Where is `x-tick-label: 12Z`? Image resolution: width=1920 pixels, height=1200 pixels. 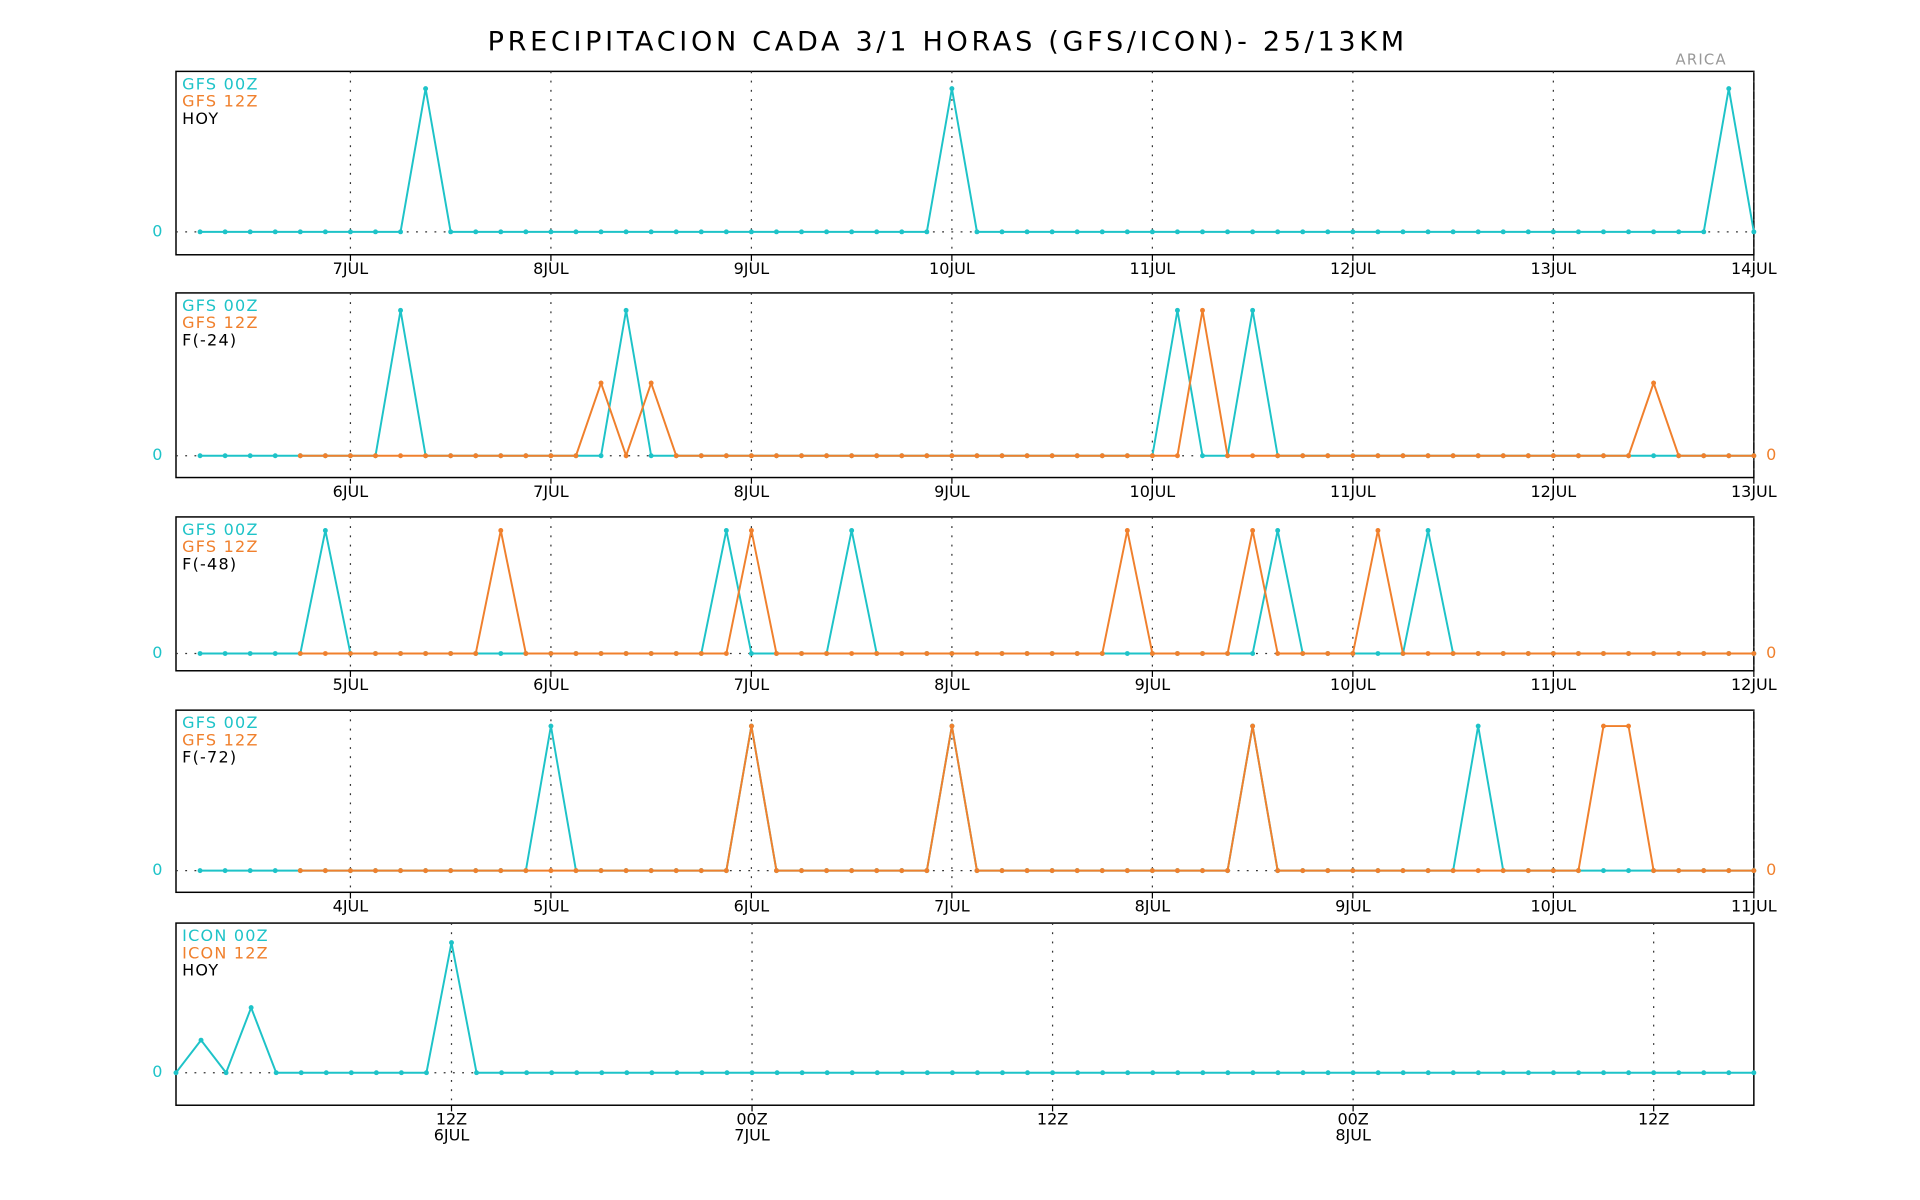 x-tick-label: 12Z is located at coordinates (451, 1118).